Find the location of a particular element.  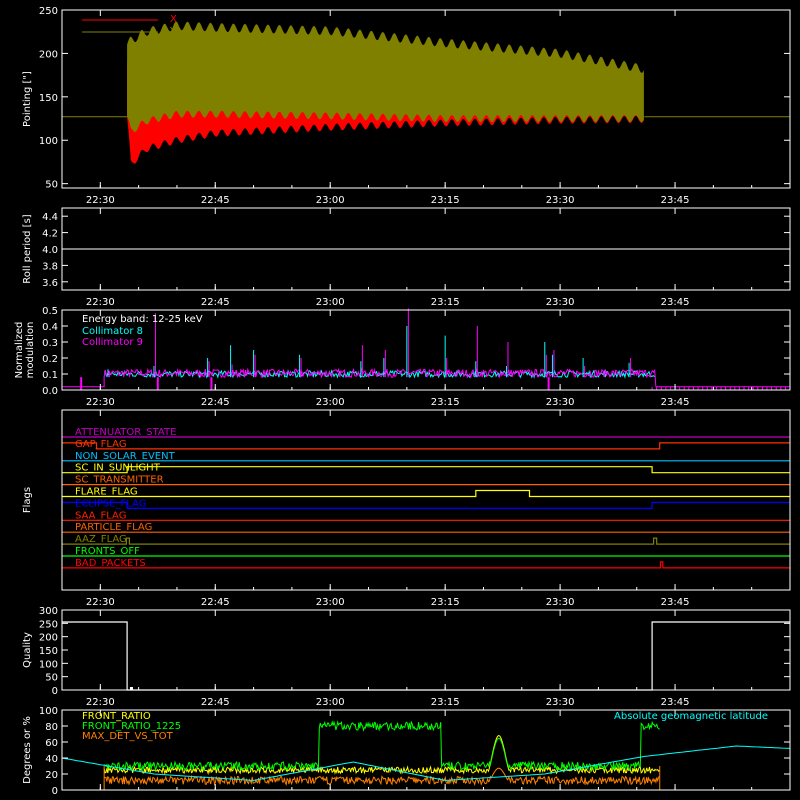

flag-label: SAA_FLAG is located at coordinates (100, 515).